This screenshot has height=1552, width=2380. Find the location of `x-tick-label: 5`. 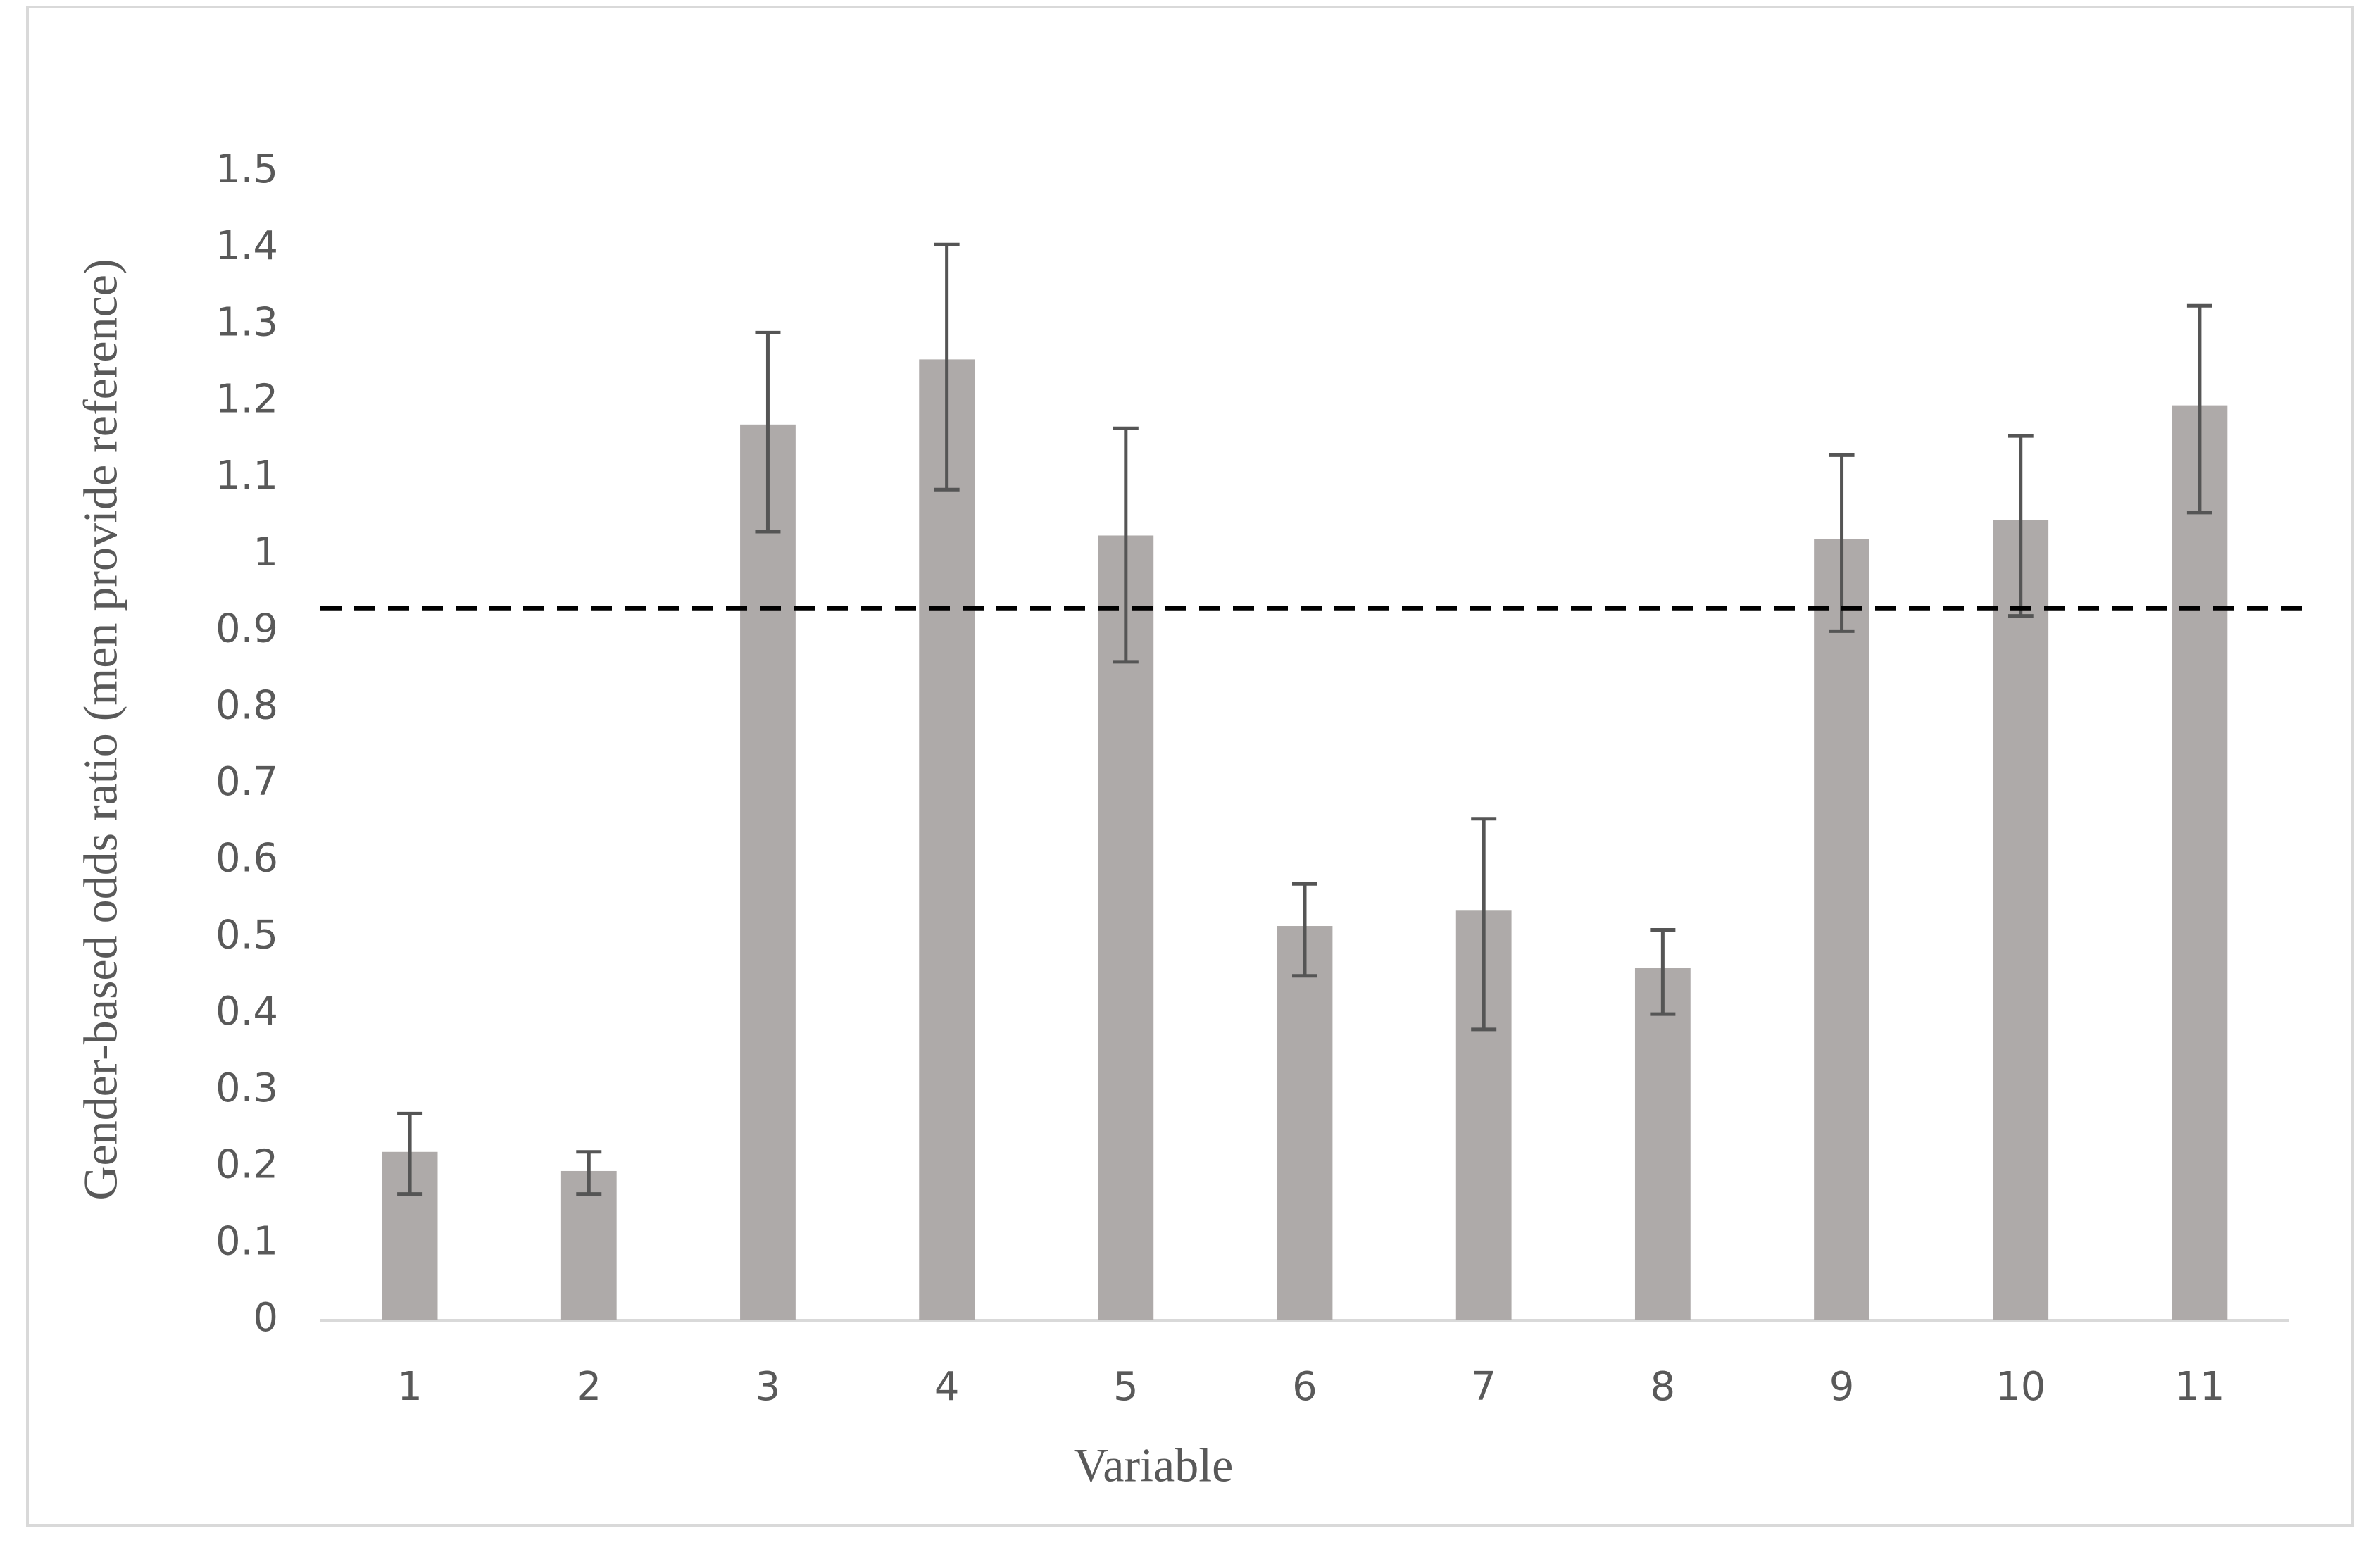

x-tick-label: 5 is located at coordinates (1126, 1387).